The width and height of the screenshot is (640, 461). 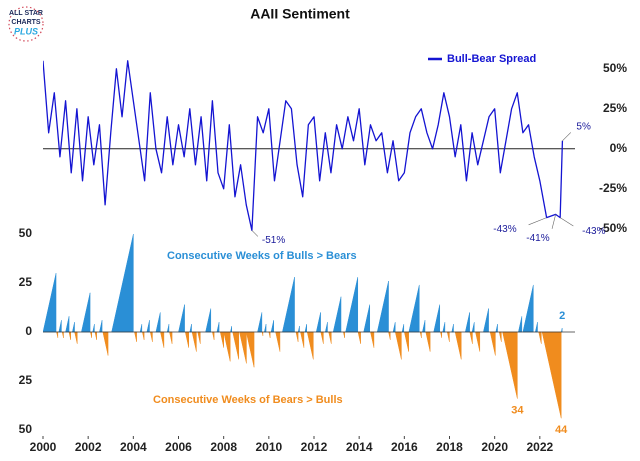 I want to click on value-label: 44, so click(x=561, y=430).